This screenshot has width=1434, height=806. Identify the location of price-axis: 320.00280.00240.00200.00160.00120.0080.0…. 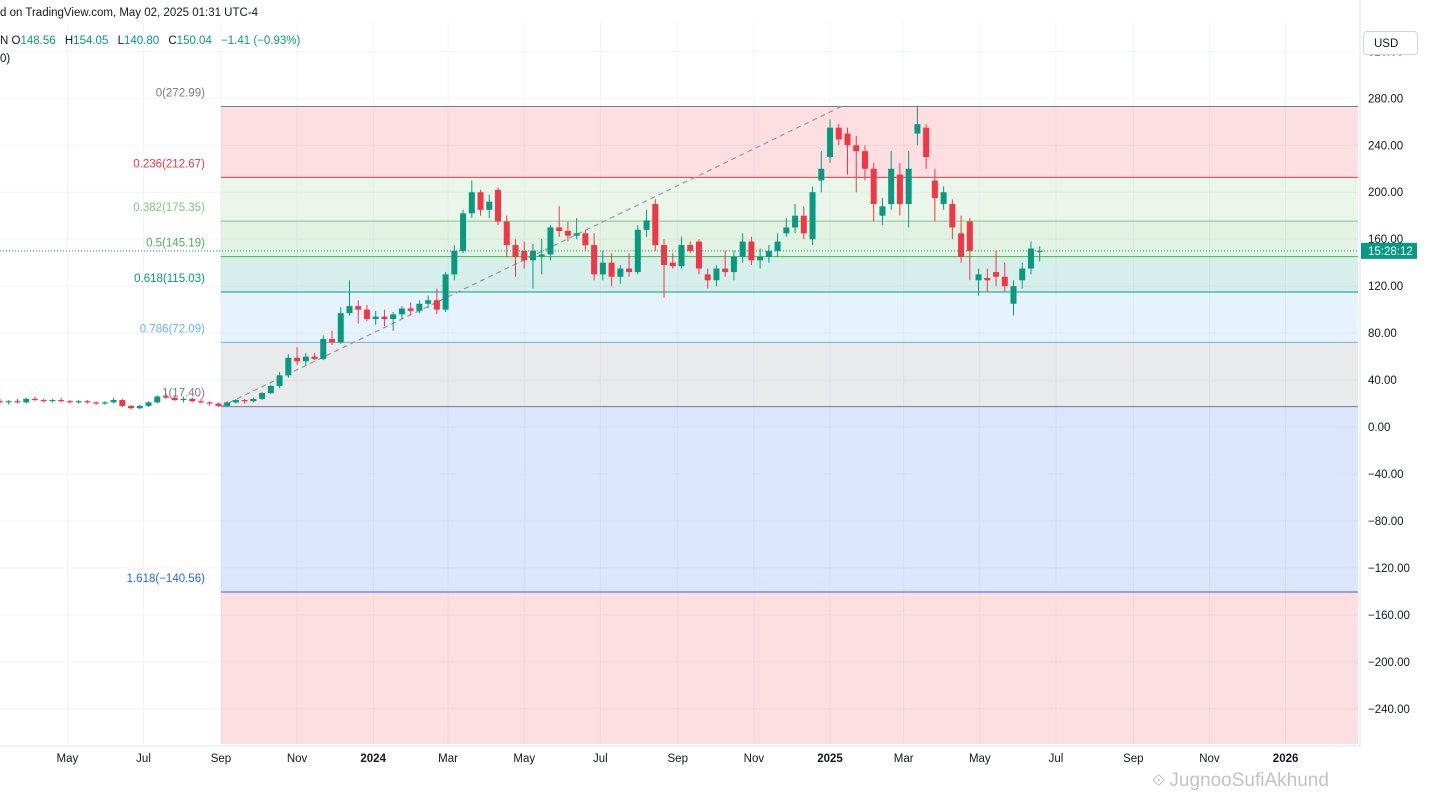
(1396, 403).